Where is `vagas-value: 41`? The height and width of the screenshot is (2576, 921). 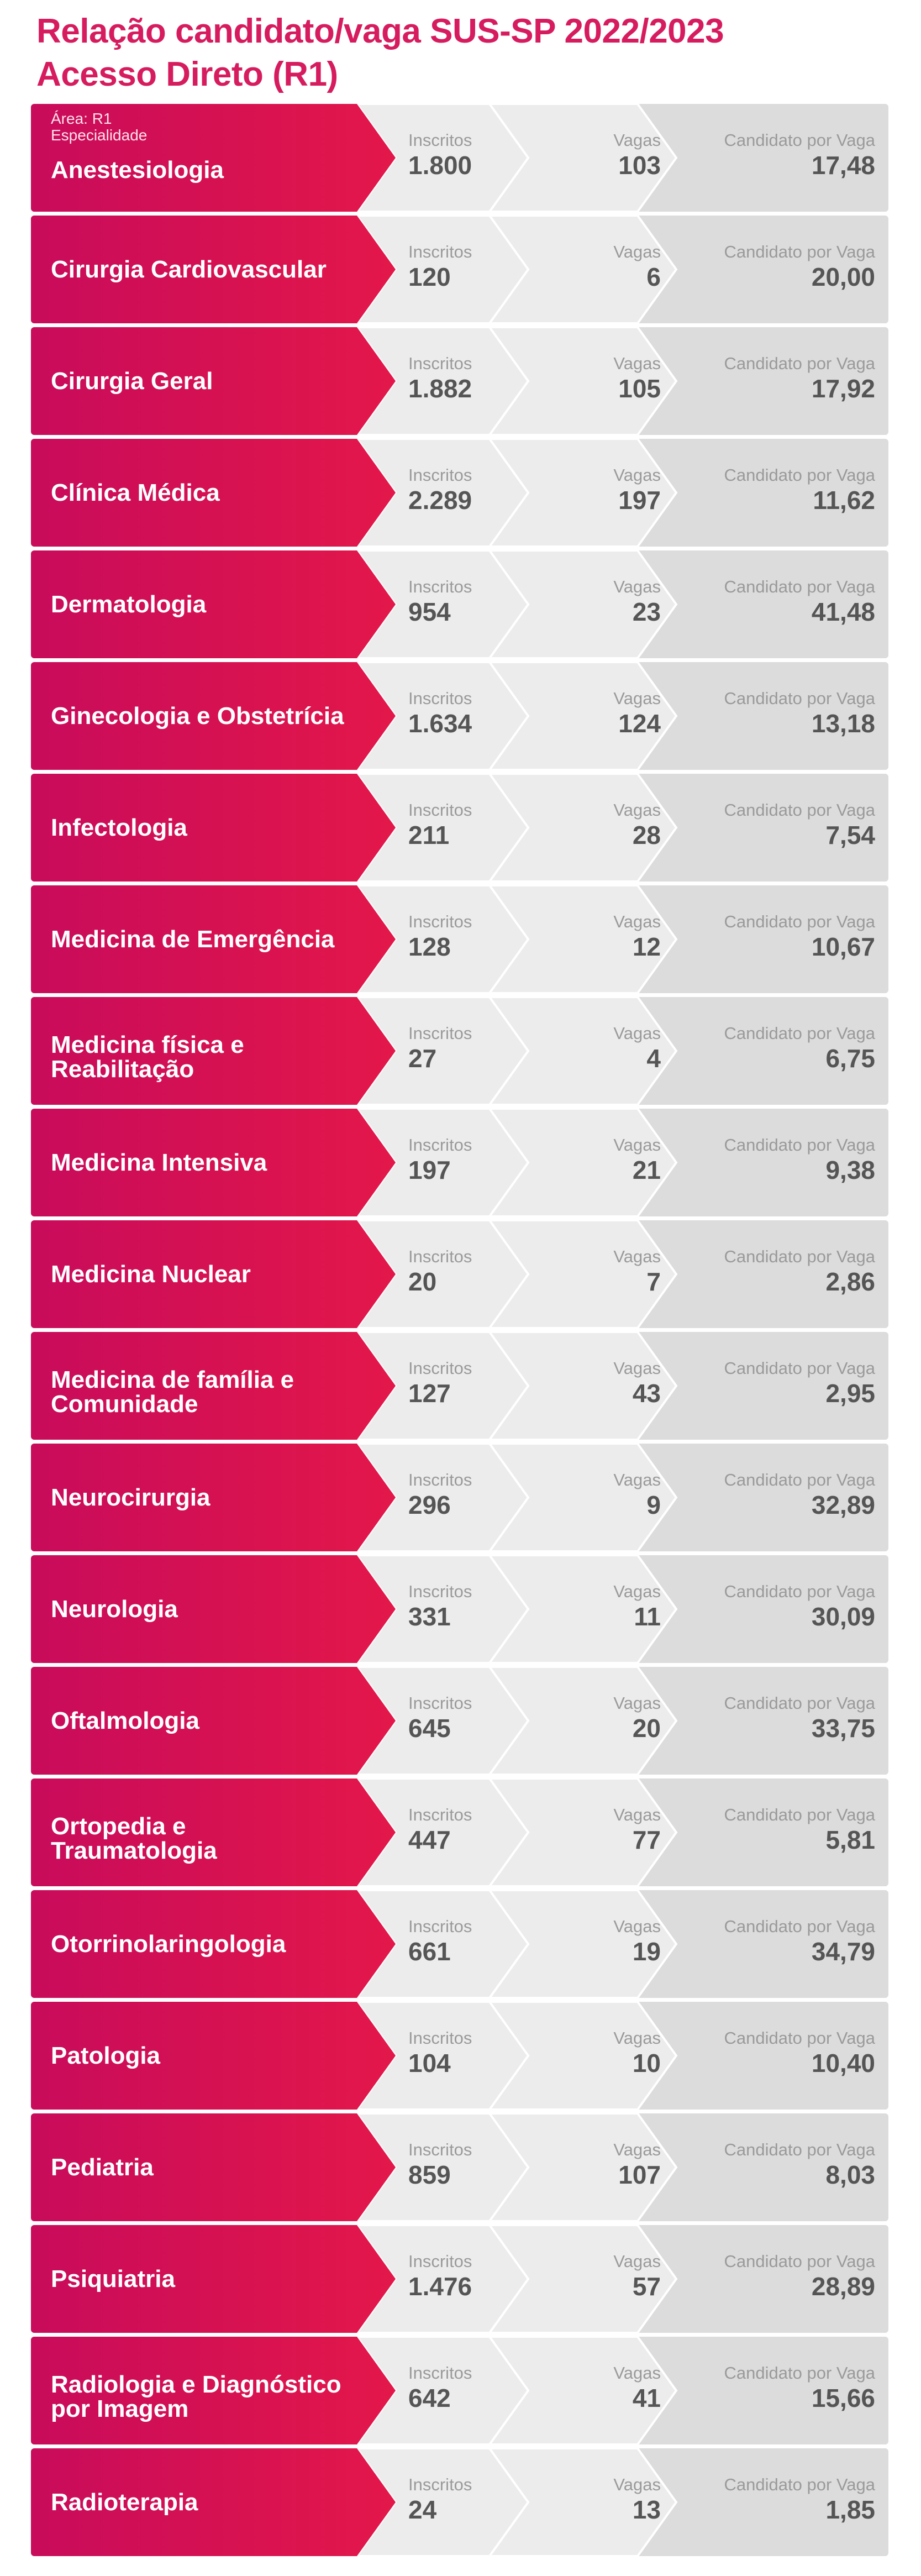
vagas-value: 41 is located at coordinates (646, 2398).